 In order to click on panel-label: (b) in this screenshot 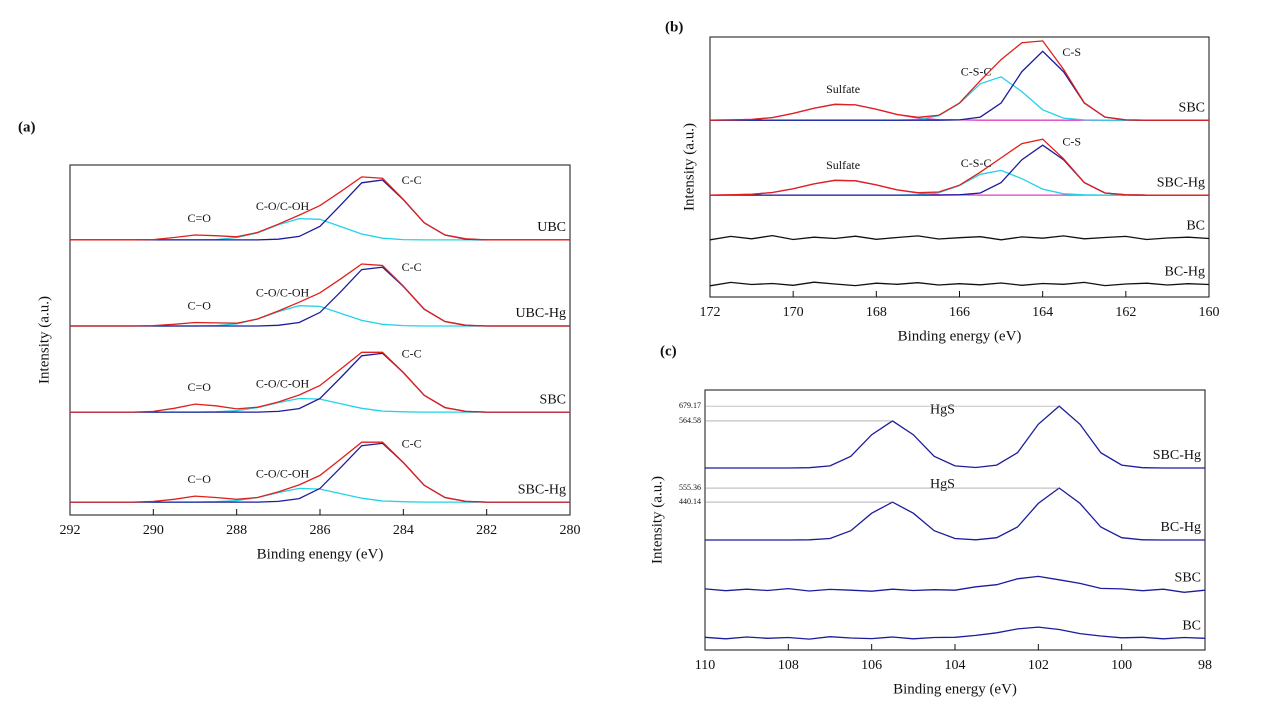, I will do `click(674, 27)`.